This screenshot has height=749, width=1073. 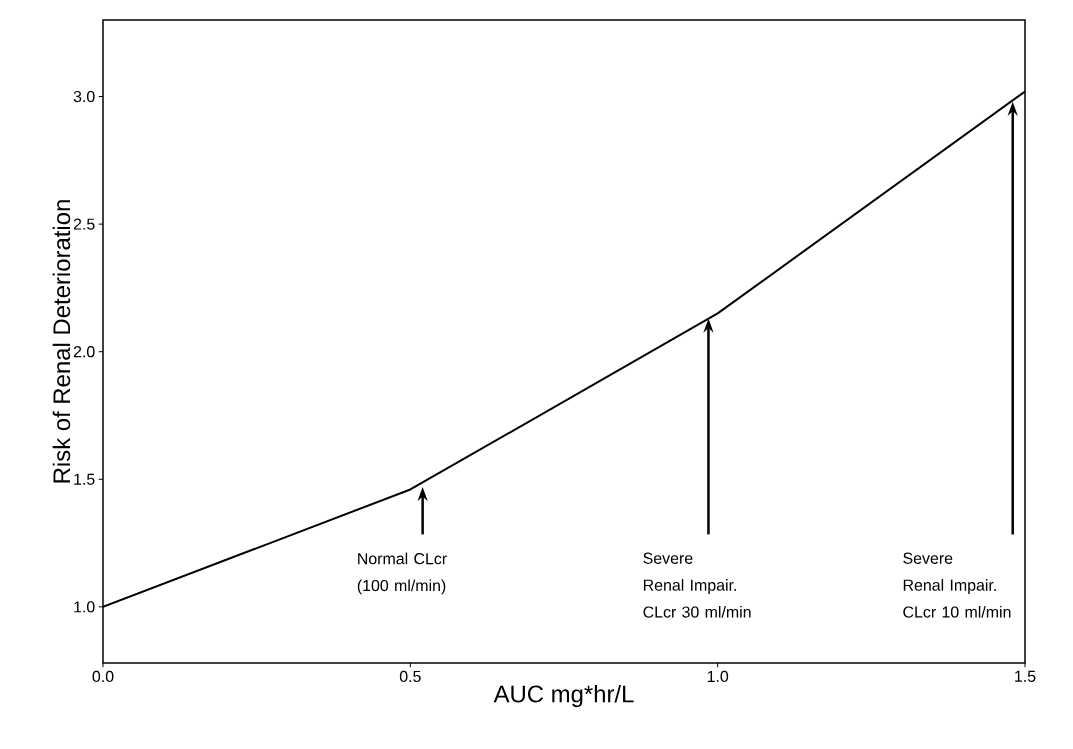 I want to click on y-tick-label: 2.0, so click(x=84, y=352).